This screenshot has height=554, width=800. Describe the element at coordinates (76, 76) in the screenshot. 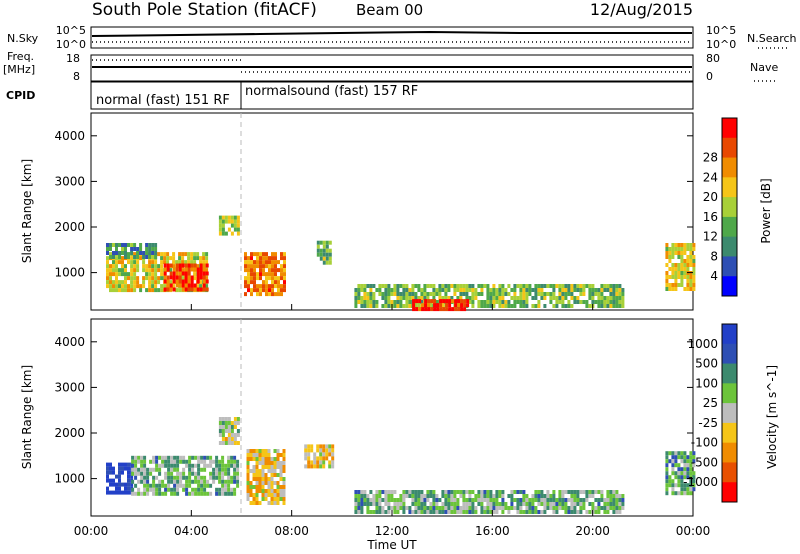

I see `freq-tick-lo: 8` at that location.